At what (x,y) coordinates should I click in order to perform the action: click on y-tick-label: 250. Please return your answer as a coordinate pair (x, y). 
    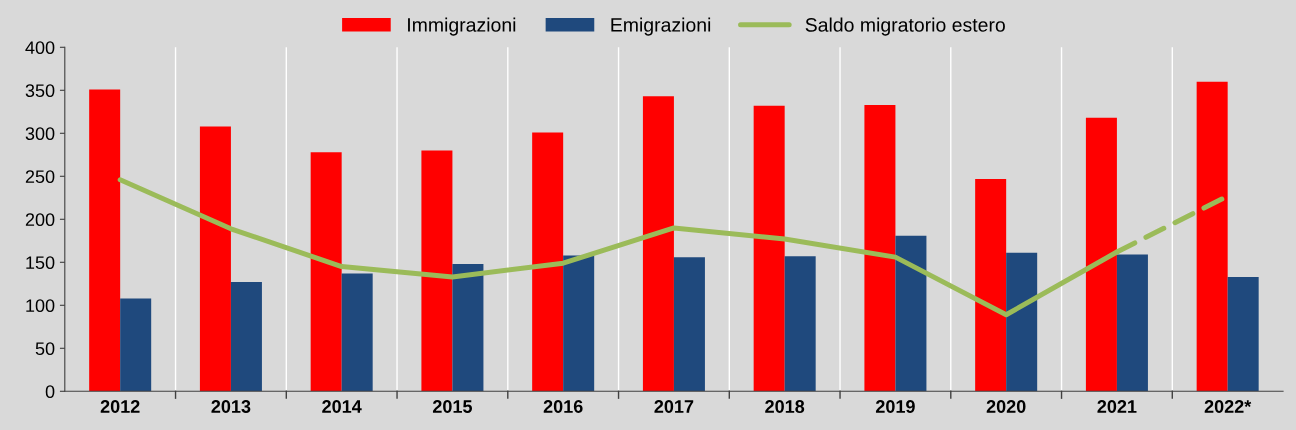
    Looking at the image, I should click on (40, 177).